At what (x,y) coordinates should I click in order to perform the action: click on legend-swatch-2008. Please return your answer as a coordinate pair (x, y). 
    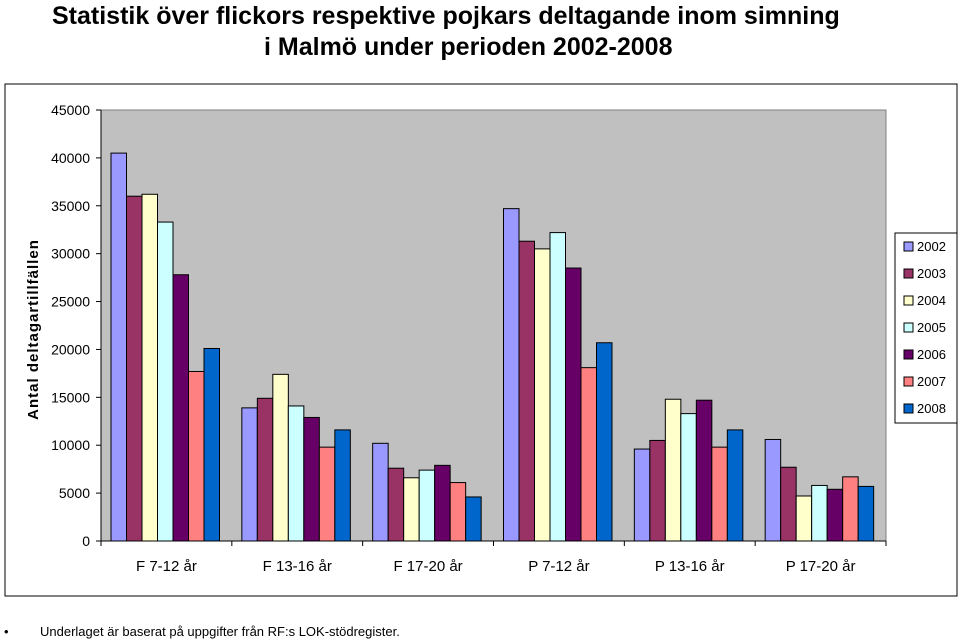
    Looking at the image, I should click on (908, 408).